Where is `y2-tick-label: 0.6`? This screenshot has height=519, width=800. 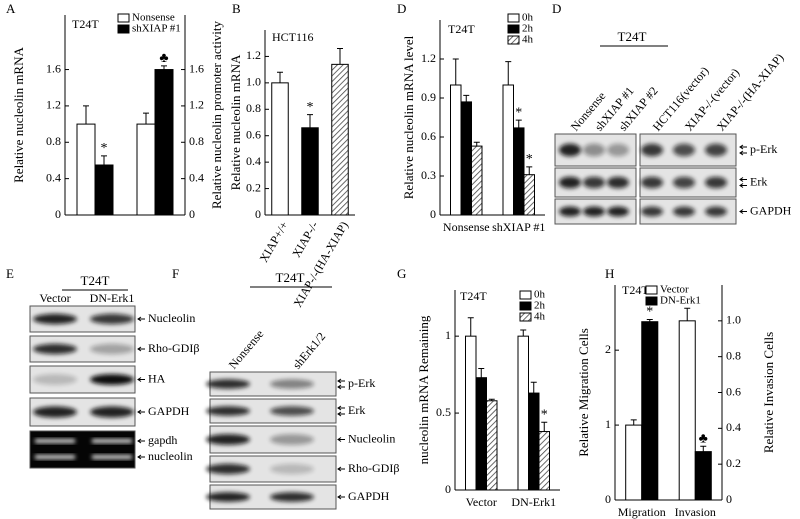
y2-tick-label: 0.6 is located at coordinates (733, 391).